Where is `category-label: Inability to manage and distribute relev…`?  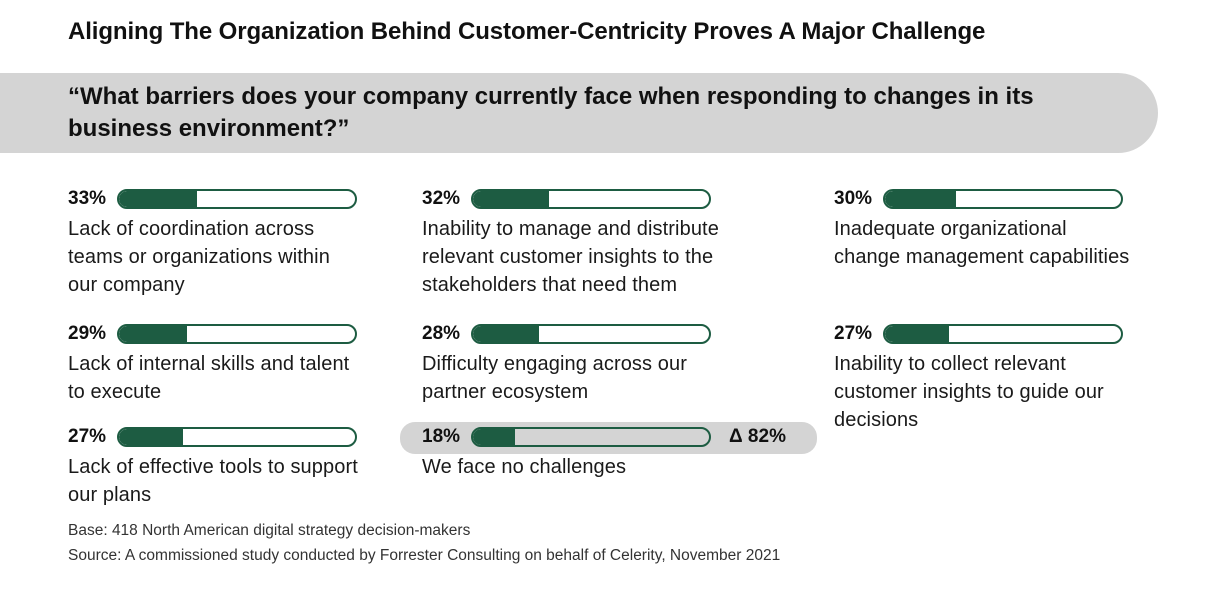 category-label: Inability to manage and distribute relev… is located at coordinates (570, 257).